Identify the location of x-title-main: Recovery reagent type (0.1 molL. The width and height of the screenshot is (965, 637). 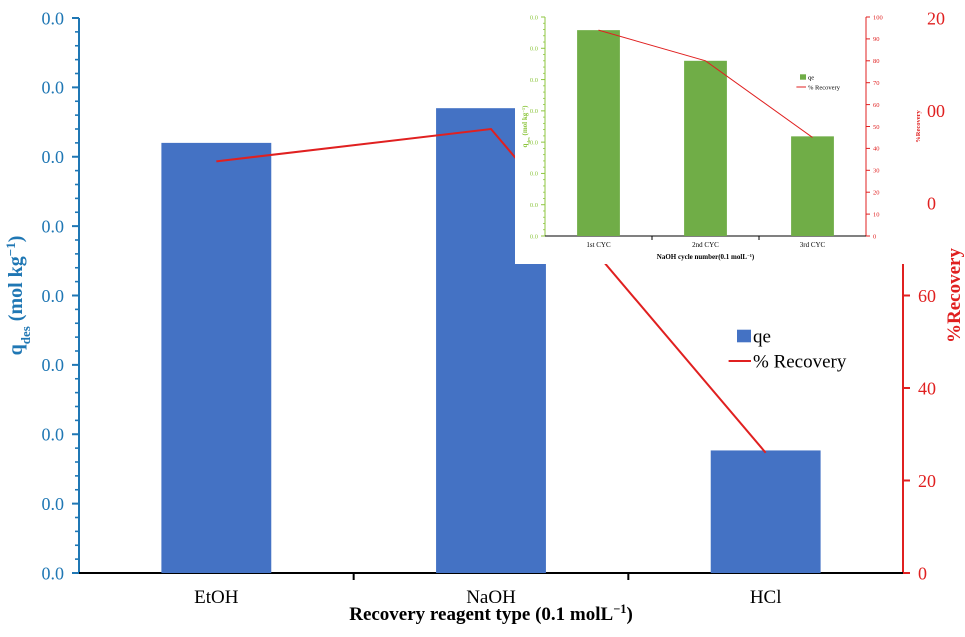
(481, 614).